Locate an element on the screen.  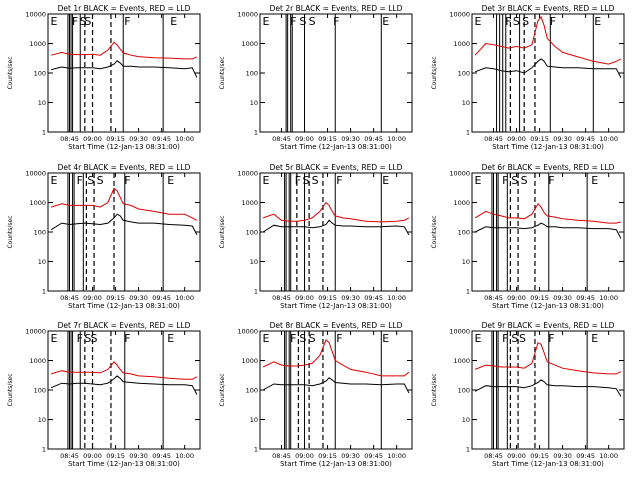
x-axis-label: Start Time (12-Jan-13 08:31:00) is located at coordinates (548, 464).